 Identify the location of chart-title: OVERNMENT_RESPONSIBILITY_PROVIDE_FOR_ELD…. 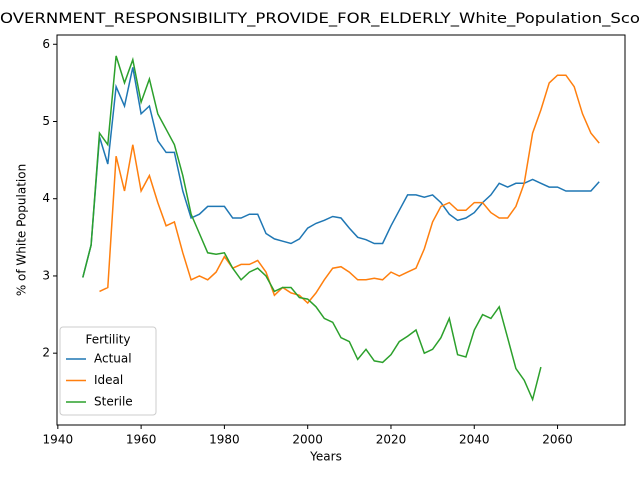
(320, 19).